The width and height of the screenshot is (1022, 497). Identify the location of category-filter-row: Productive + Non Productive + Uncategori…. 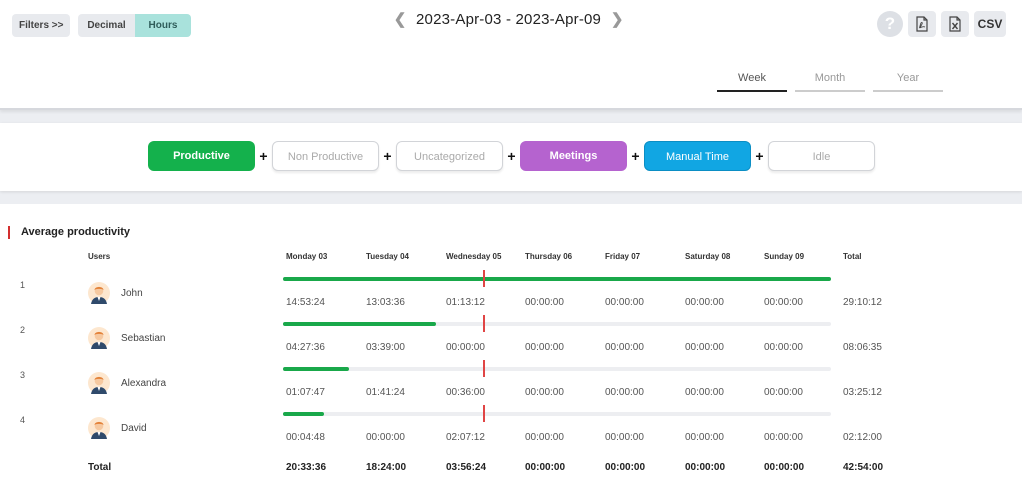
(511, 156).